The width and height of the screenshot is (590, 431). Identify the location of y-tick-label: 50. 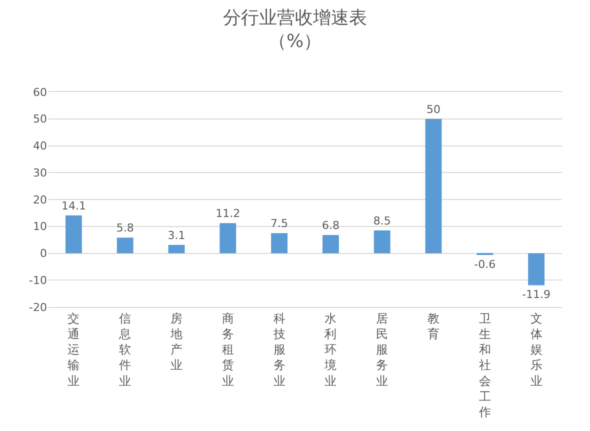
(40, 119).